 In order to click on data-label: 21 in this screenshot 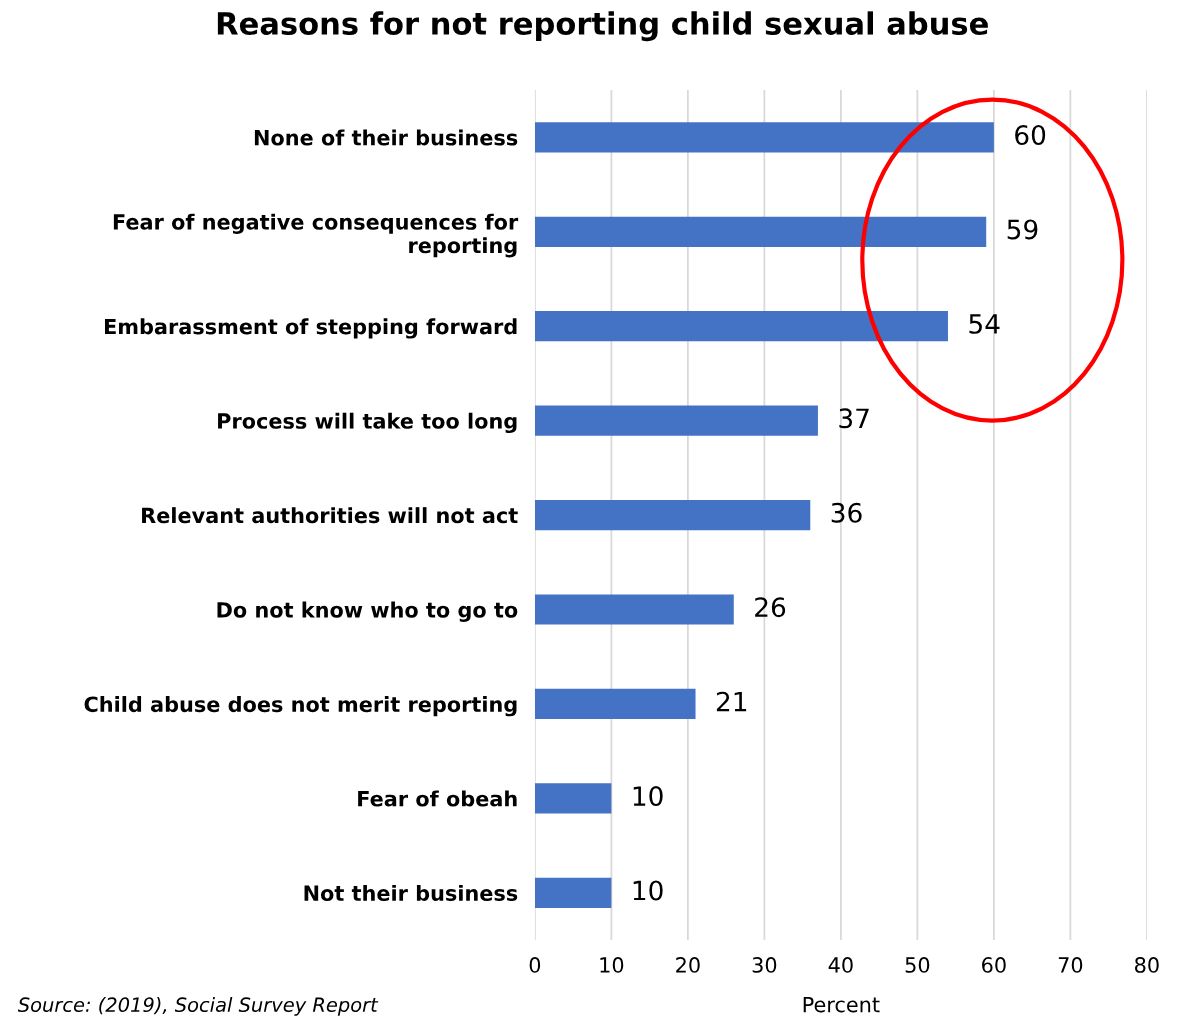, I will do `click(731, 701)`.